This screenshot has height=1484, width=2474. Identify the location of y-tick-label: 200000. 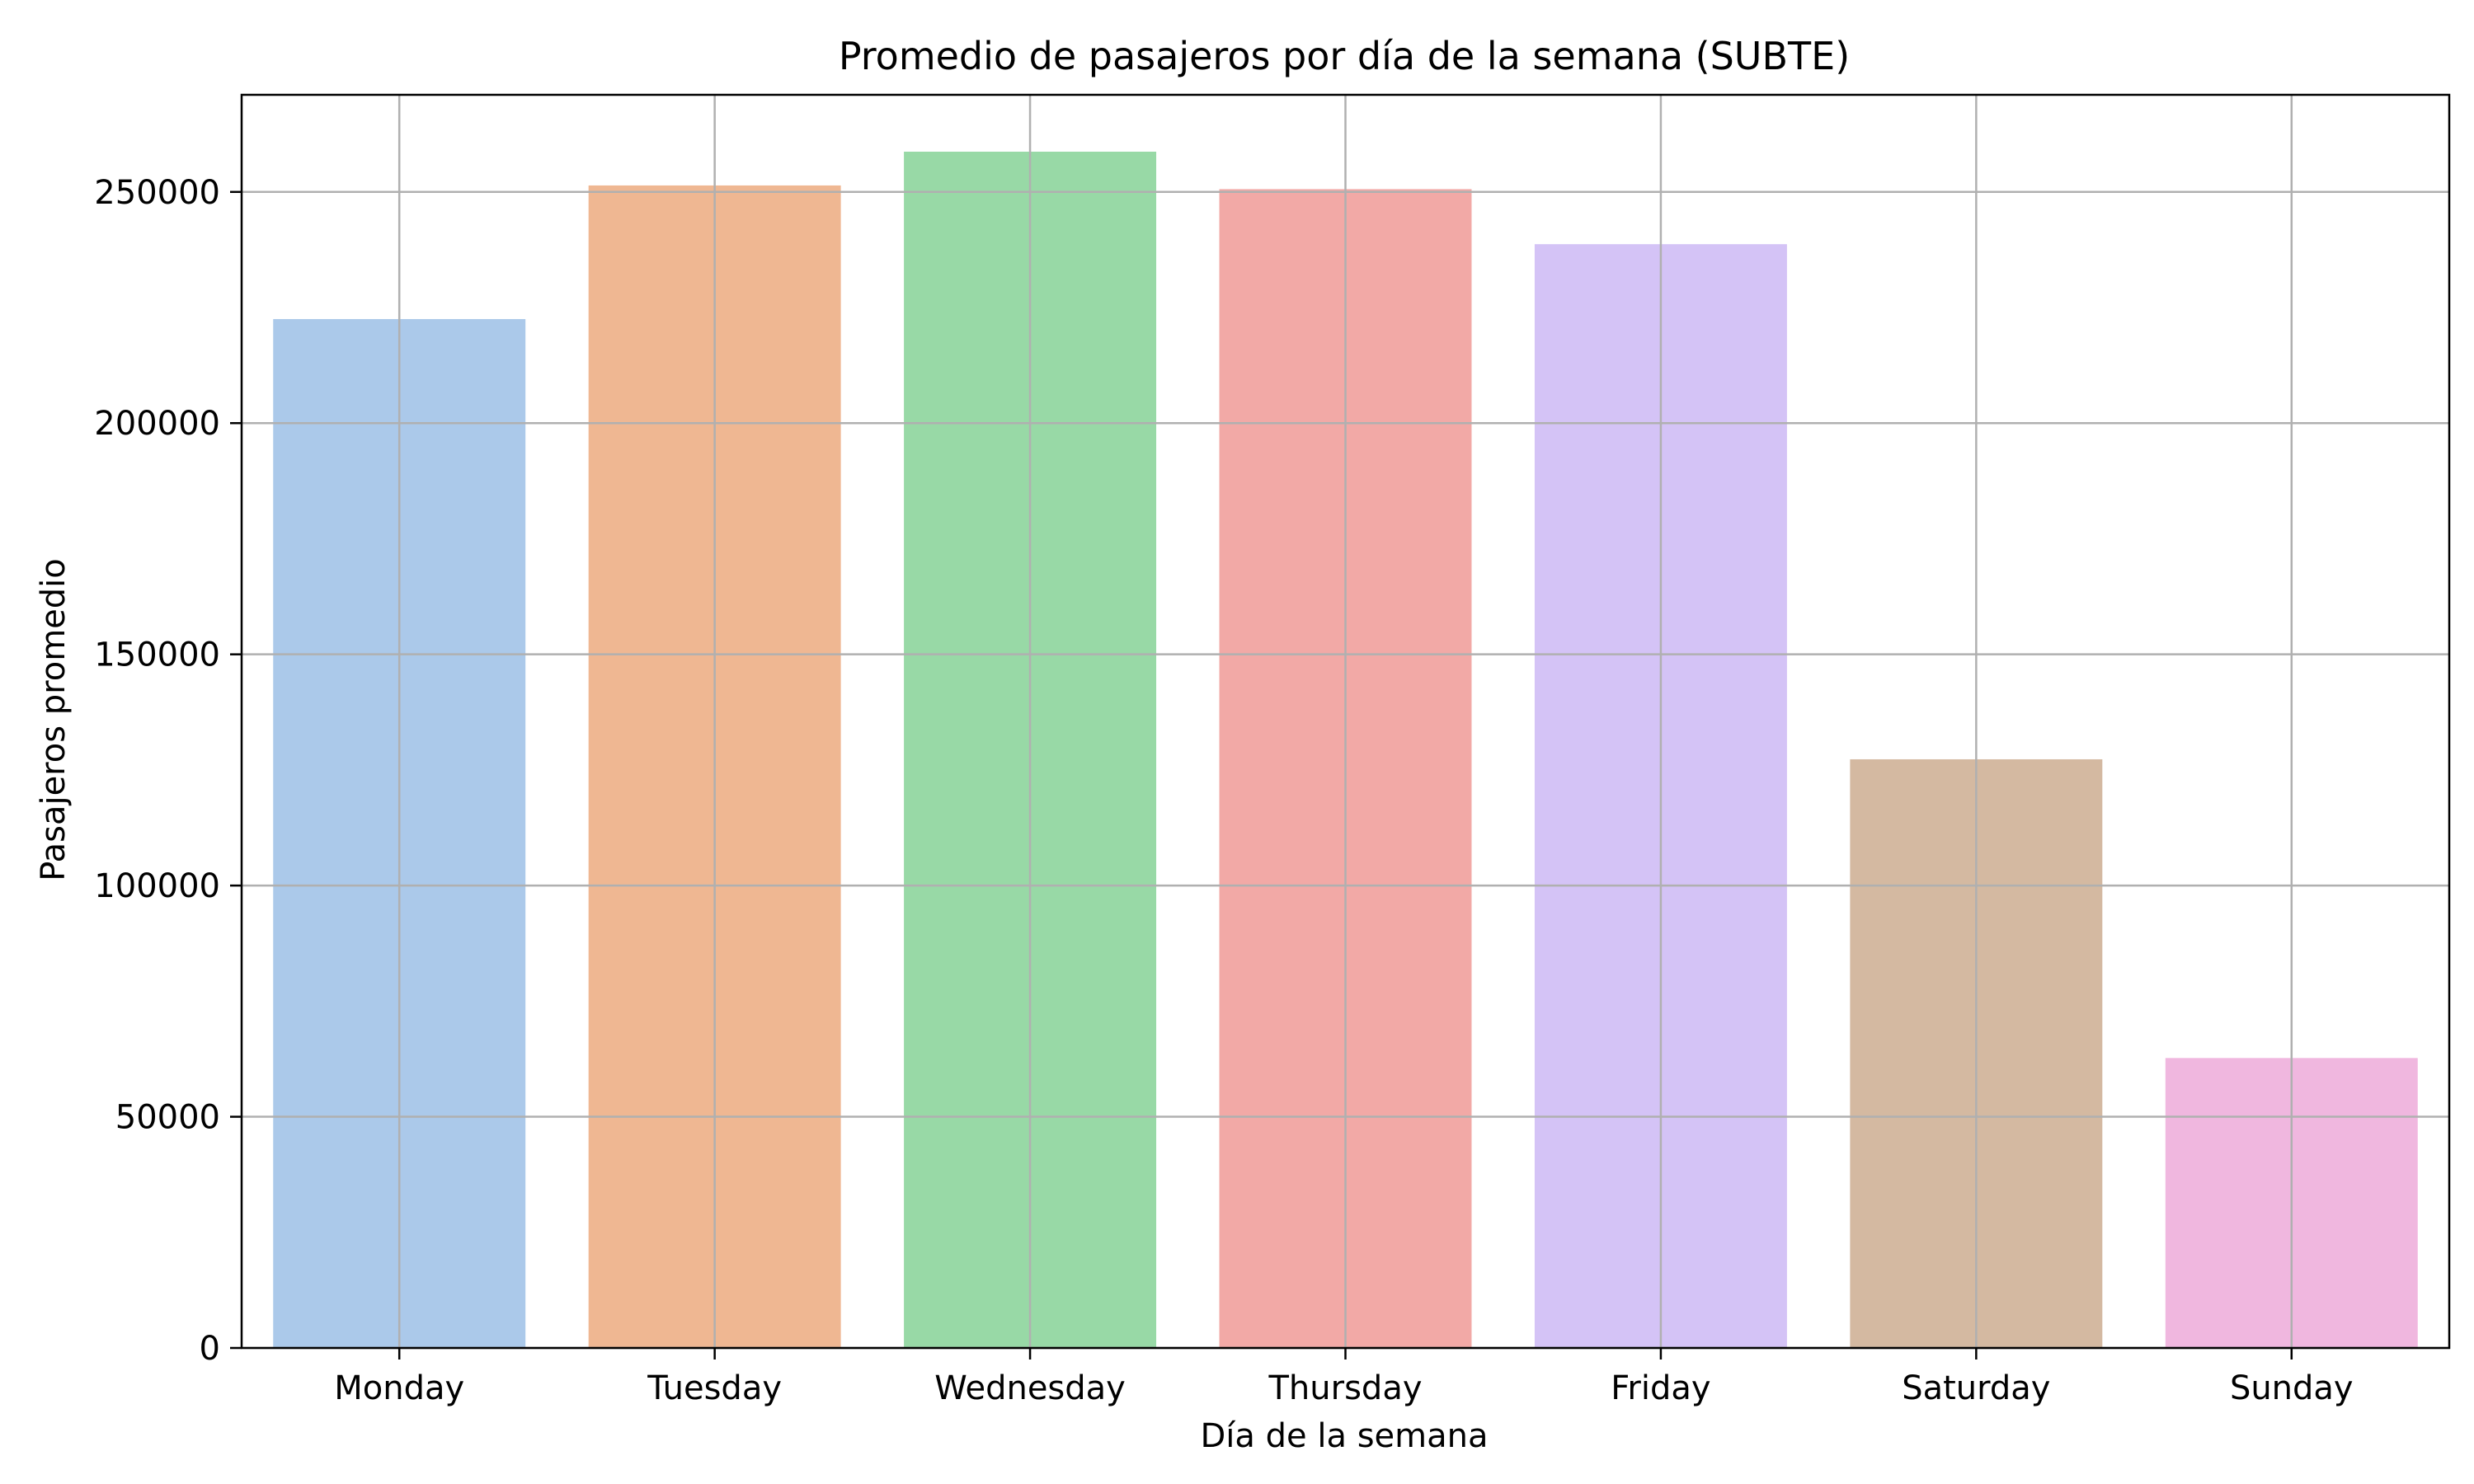
(157, 424).